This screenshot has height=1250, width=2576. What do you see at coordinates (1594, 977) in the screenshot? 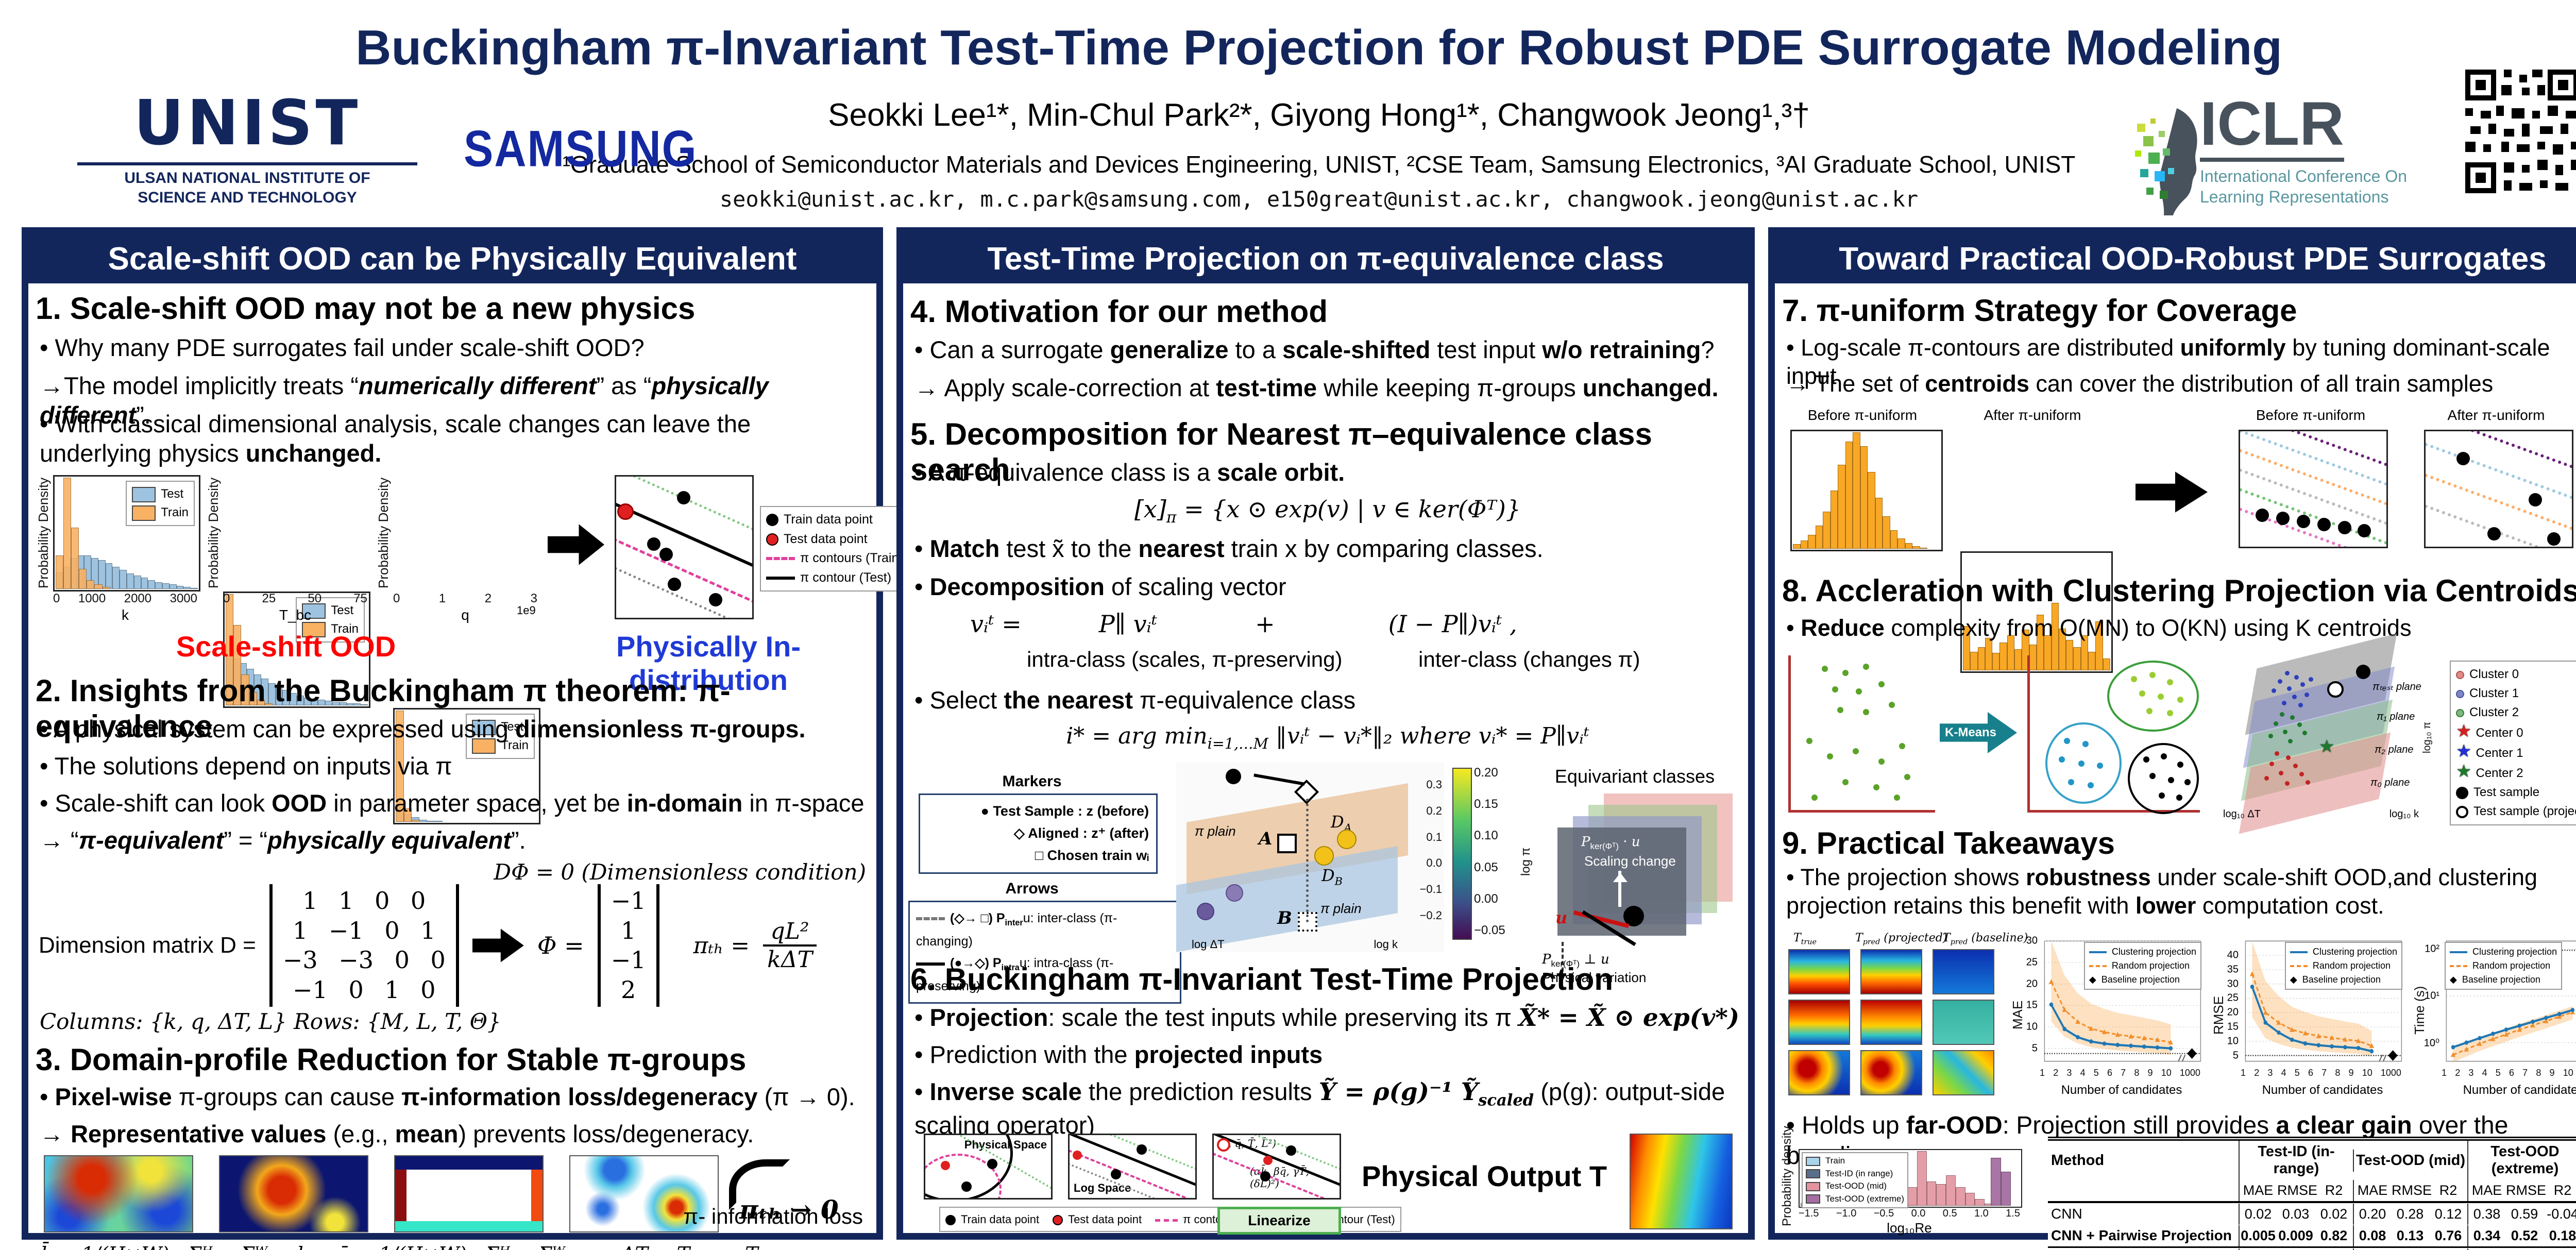
I see `physical-variation-label: Physical variation` at bounding box center [1594, 977].